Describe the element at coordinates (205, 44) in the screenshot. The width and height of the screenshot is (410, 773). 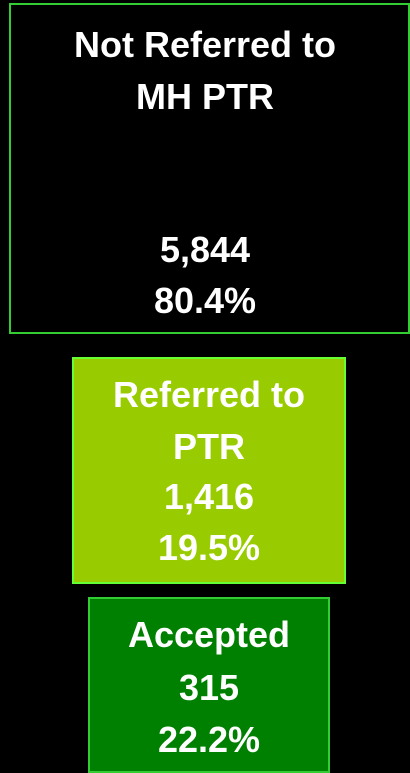
I see `node-label: Not Referred to` at that location.